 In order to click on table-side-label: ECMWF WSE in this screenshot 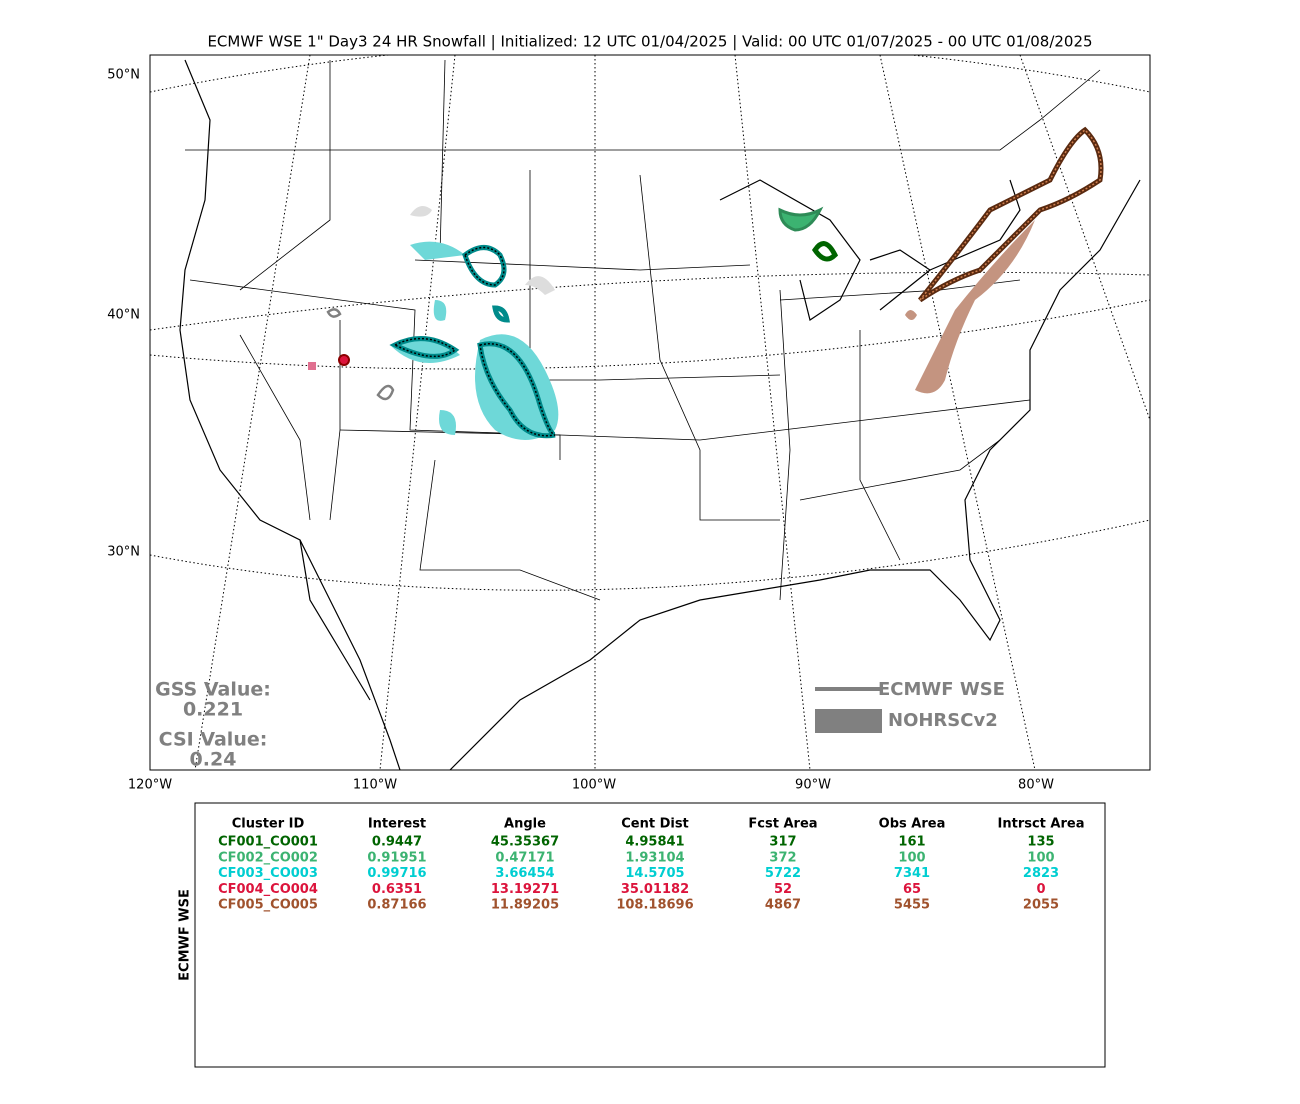, I will do `click(185, 935)`.